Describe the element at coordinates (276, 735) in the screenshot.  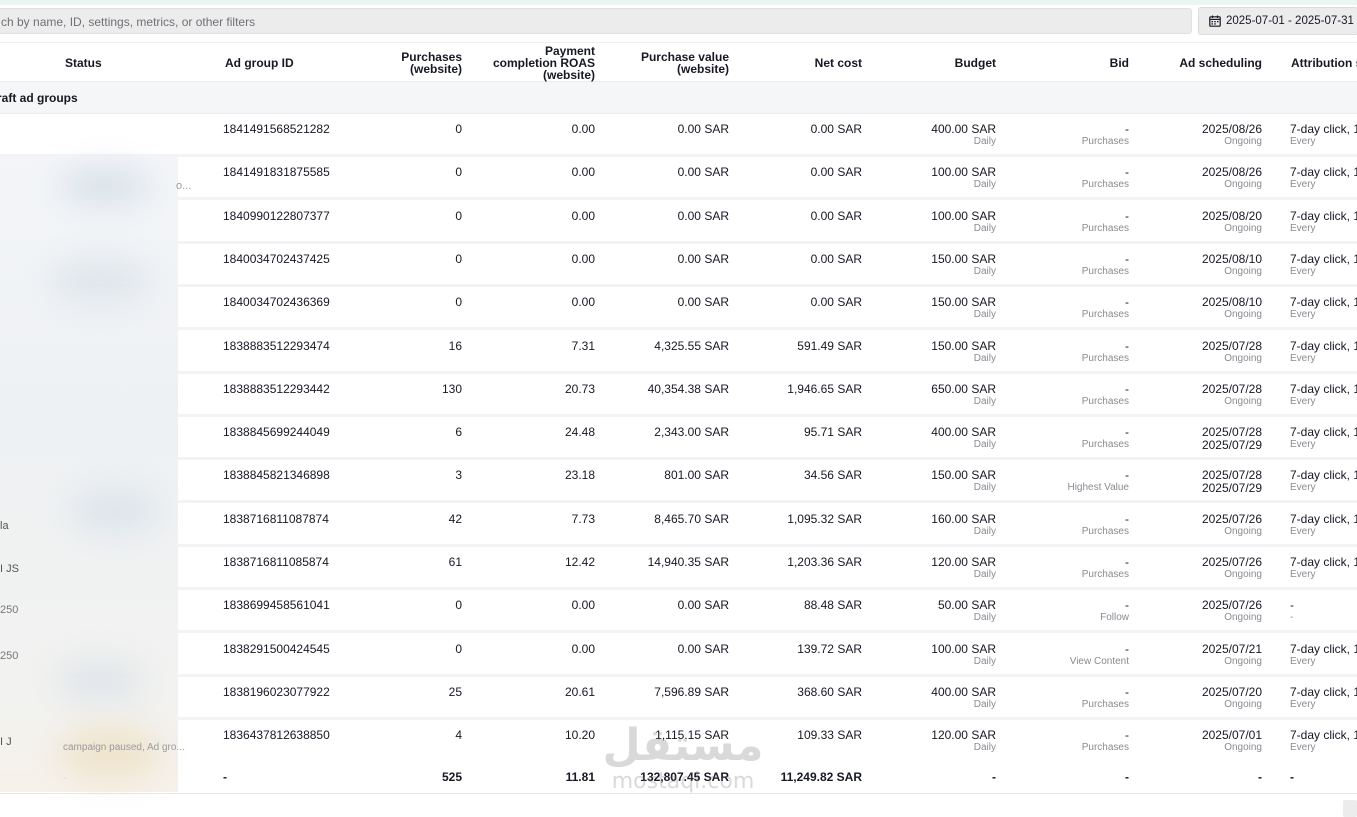
I see `cell-ad-group-id: 1836437812638850` at that location.